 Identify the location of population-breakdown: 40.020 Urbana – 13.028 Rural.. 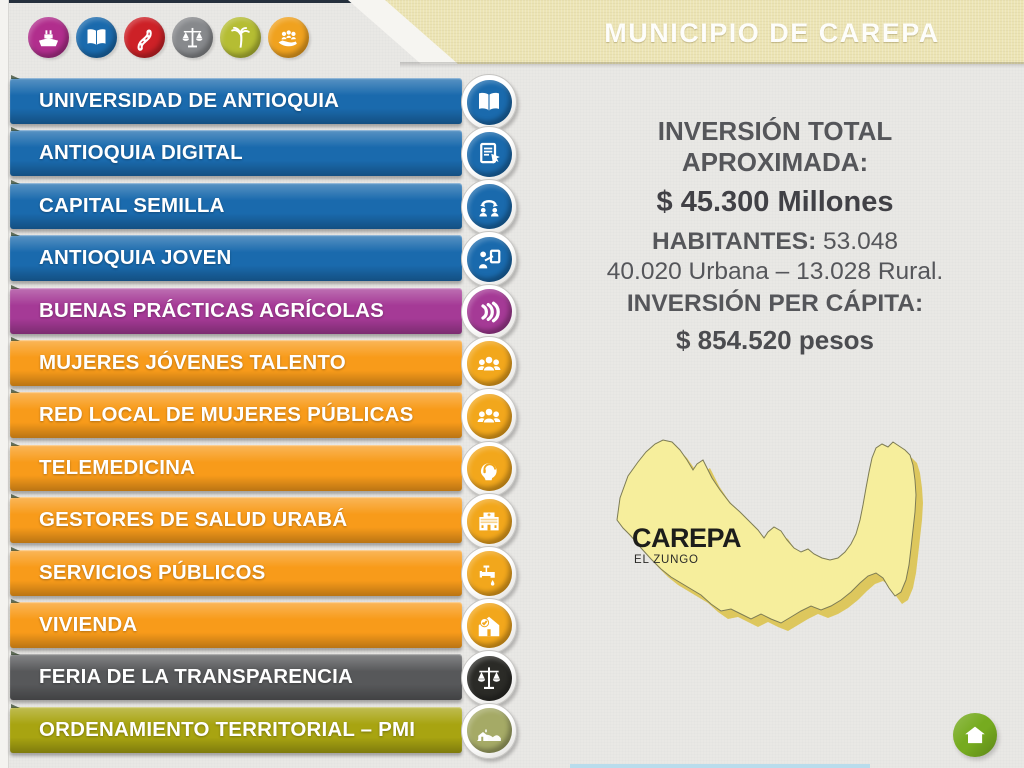
(775, 272).